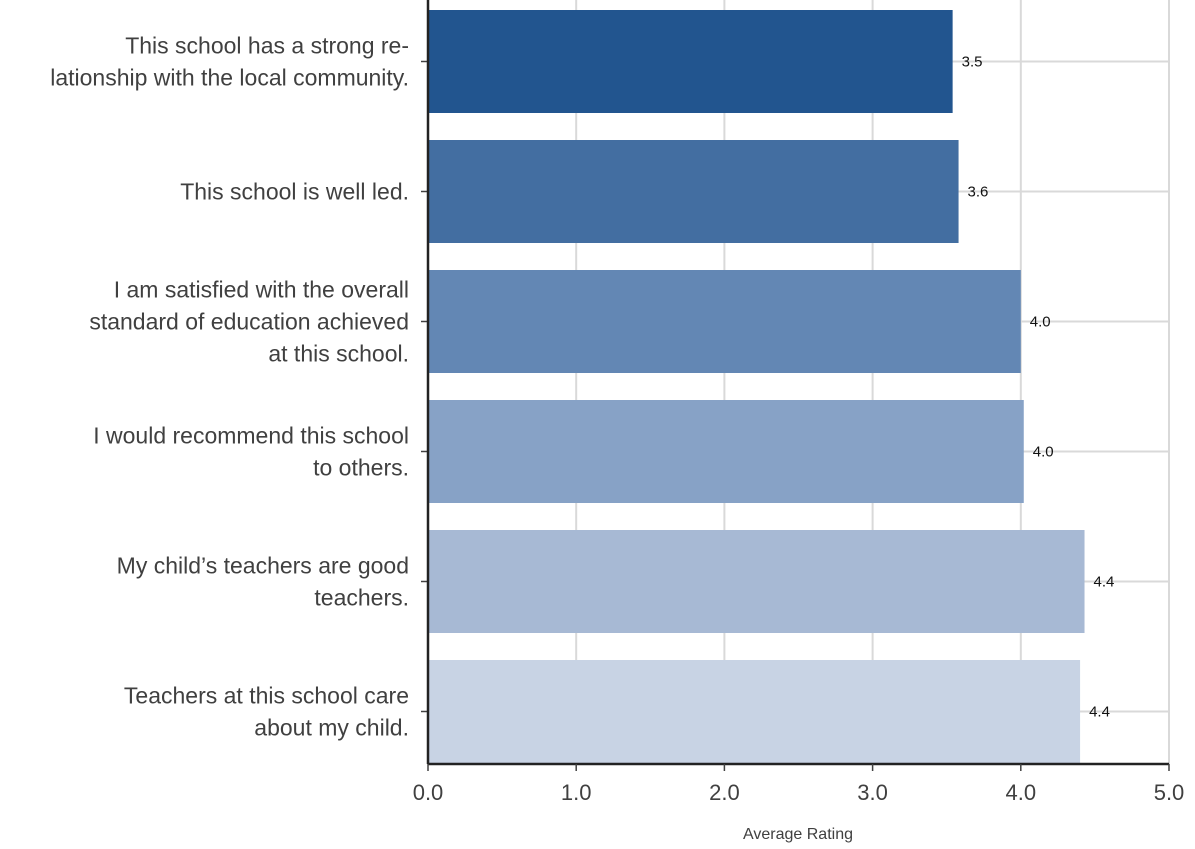 The image size is (1195, 849). Describe the element at coordinates (724, 792) in the screenshot. I see `x-tick-label: 2.0` at that location.